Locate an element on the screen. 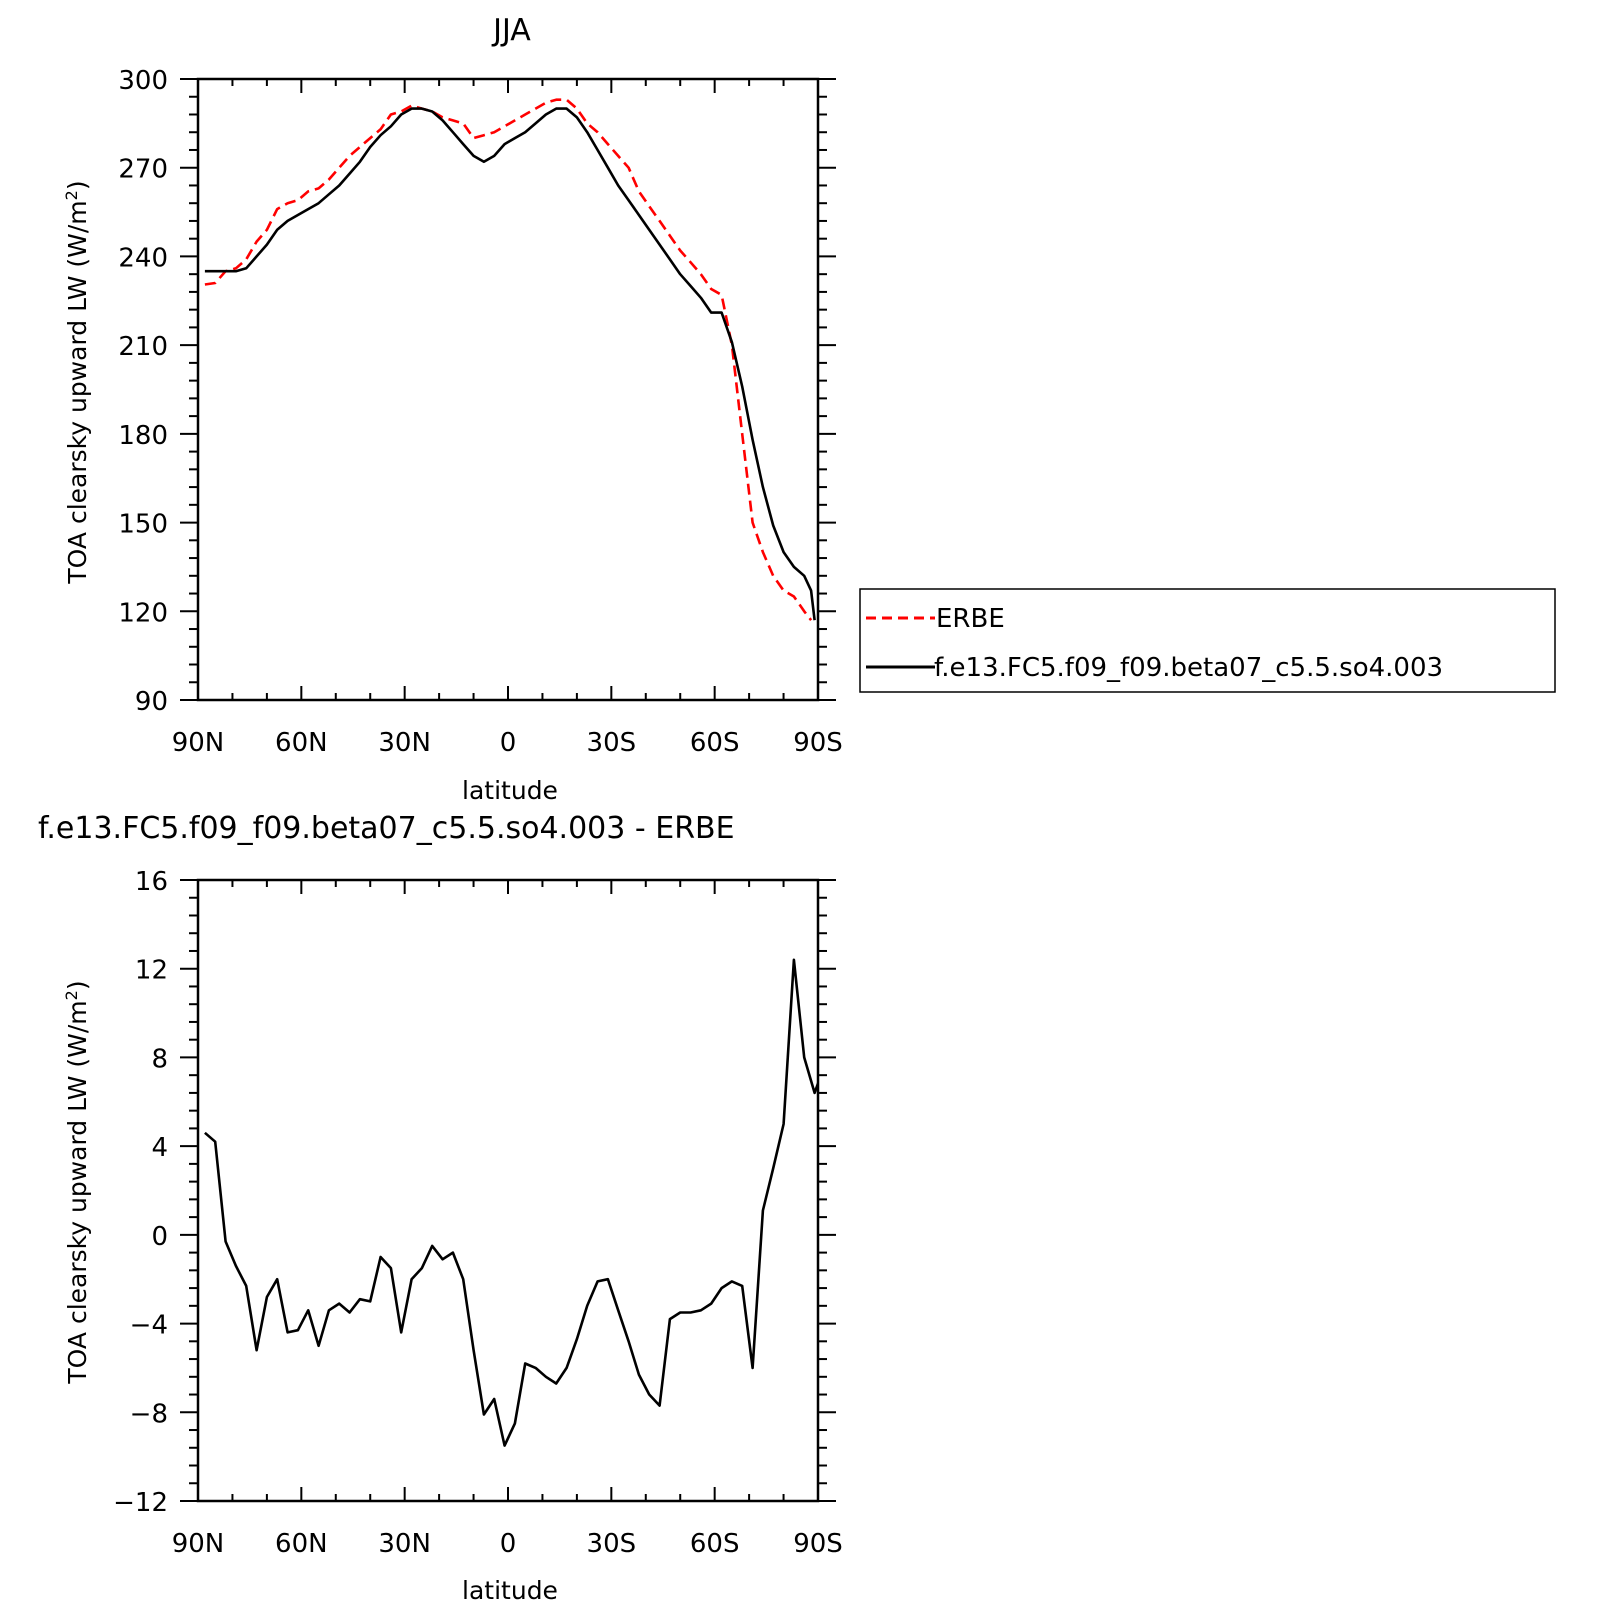 Image resolution: width=1602 pixels, height=1602 pixels. bottom-y-tick-label: 4 is located at coordinates (159, 1148).